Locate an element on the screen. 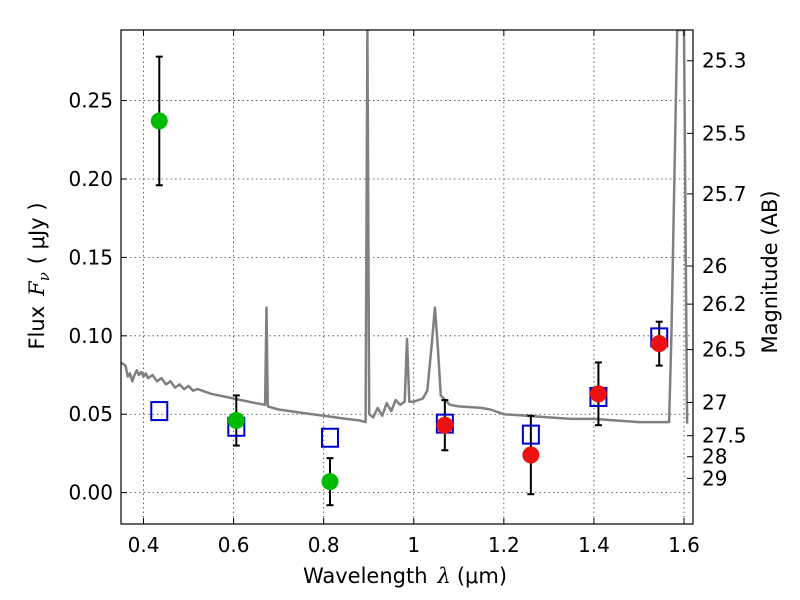 Image resolution: width=800 pixels, height=600 pixels. x-tick-label: 1.4 is located at coordinates (594, 545).